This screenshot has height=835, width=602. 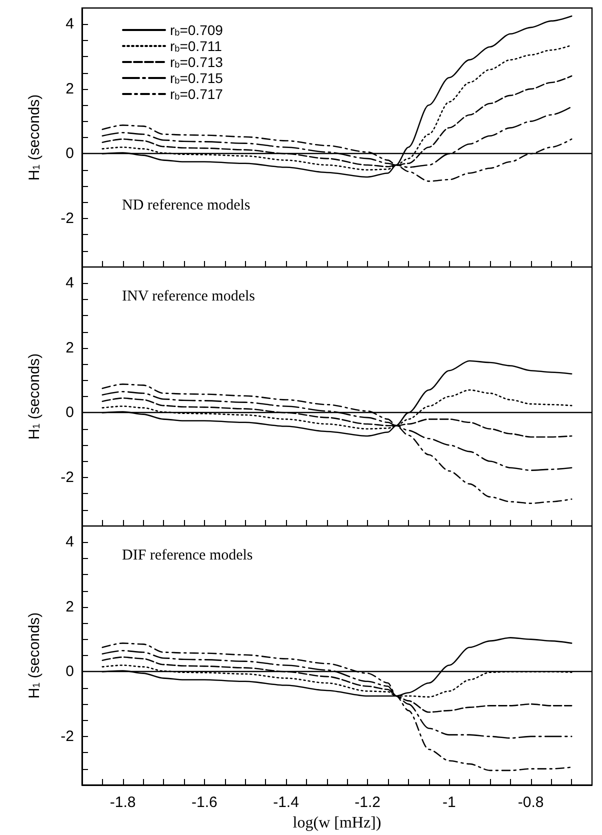 What do you see at coordinates (186, 206) in the screenshot?
I see `annotation: ND reference models` at bounding box center [186, 206].